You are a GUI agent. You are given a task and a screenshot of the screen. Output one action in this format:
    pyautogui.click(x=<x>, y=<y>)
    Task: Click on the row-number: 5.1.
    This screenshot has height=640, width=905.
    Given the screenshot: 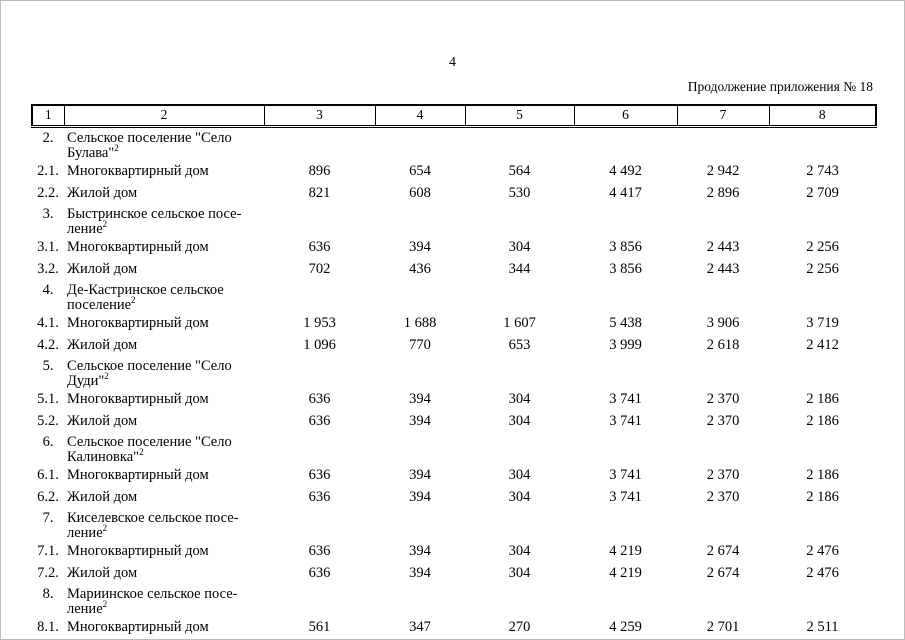 What is the action you would take?
    pyautogui.click(x=48, y=398)
    